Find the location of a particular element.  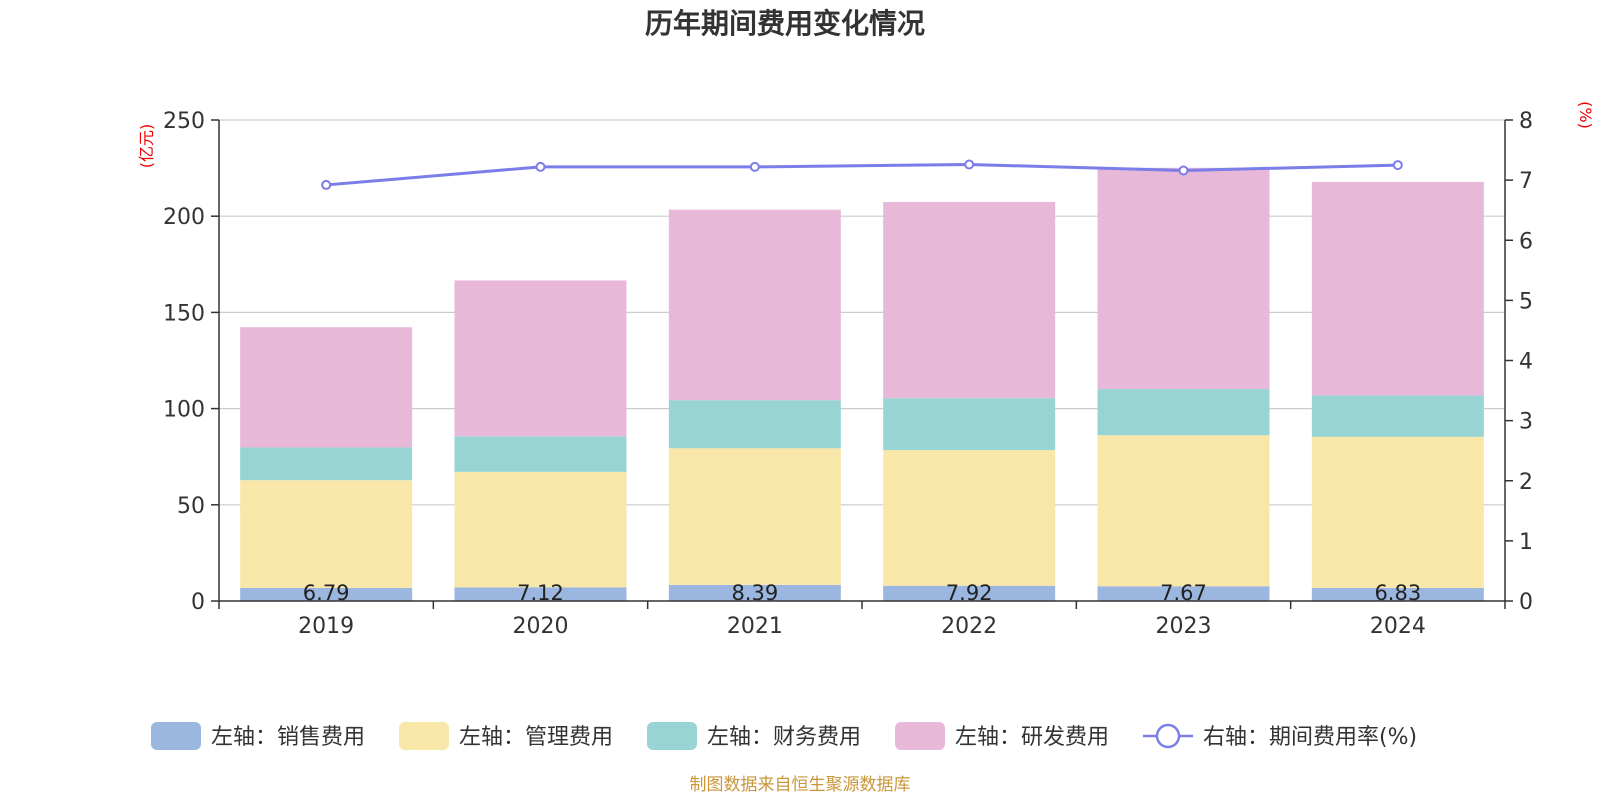

right-tick-label: 2 is located at coordinates (1526, 482).